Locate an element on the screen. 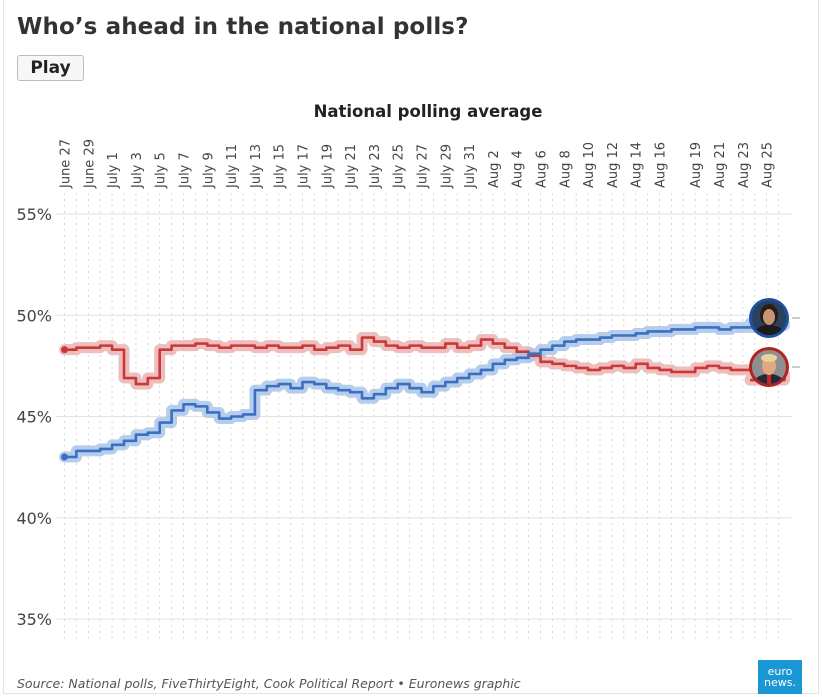 This screenshot has width=822, height=697. trump-series-line is located at coordinates (425, 361).